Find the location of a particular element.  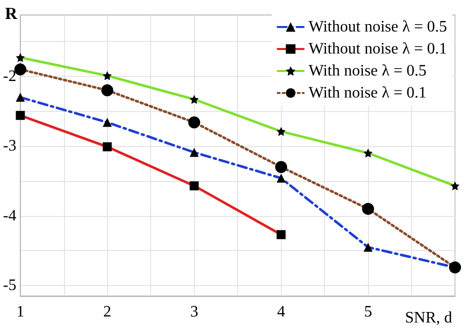

x-tick-label: 4 is located at coordinates (281, 312).